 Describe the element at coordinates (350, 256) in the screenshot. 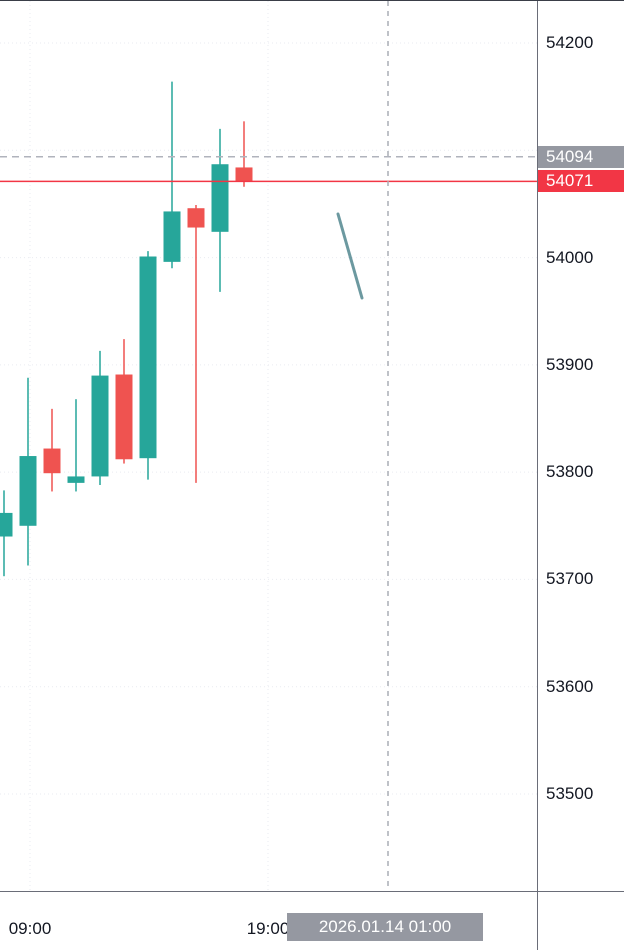

I see `trend-line-drawing` at that location.